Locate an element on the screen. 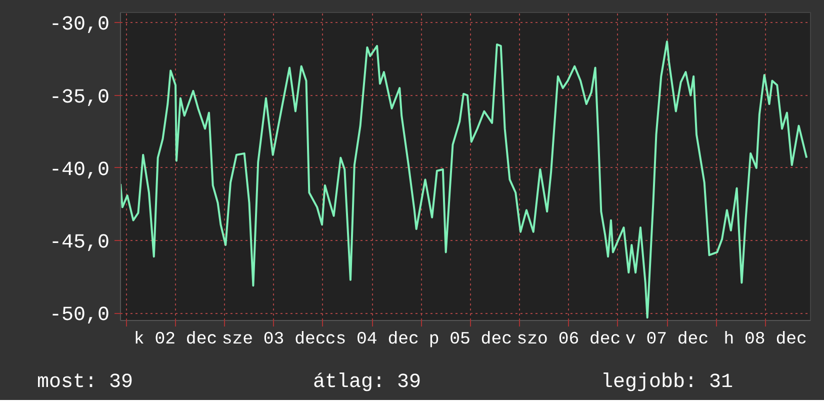  y-tick-label: -50,0 is located at coordinates (79, 316).